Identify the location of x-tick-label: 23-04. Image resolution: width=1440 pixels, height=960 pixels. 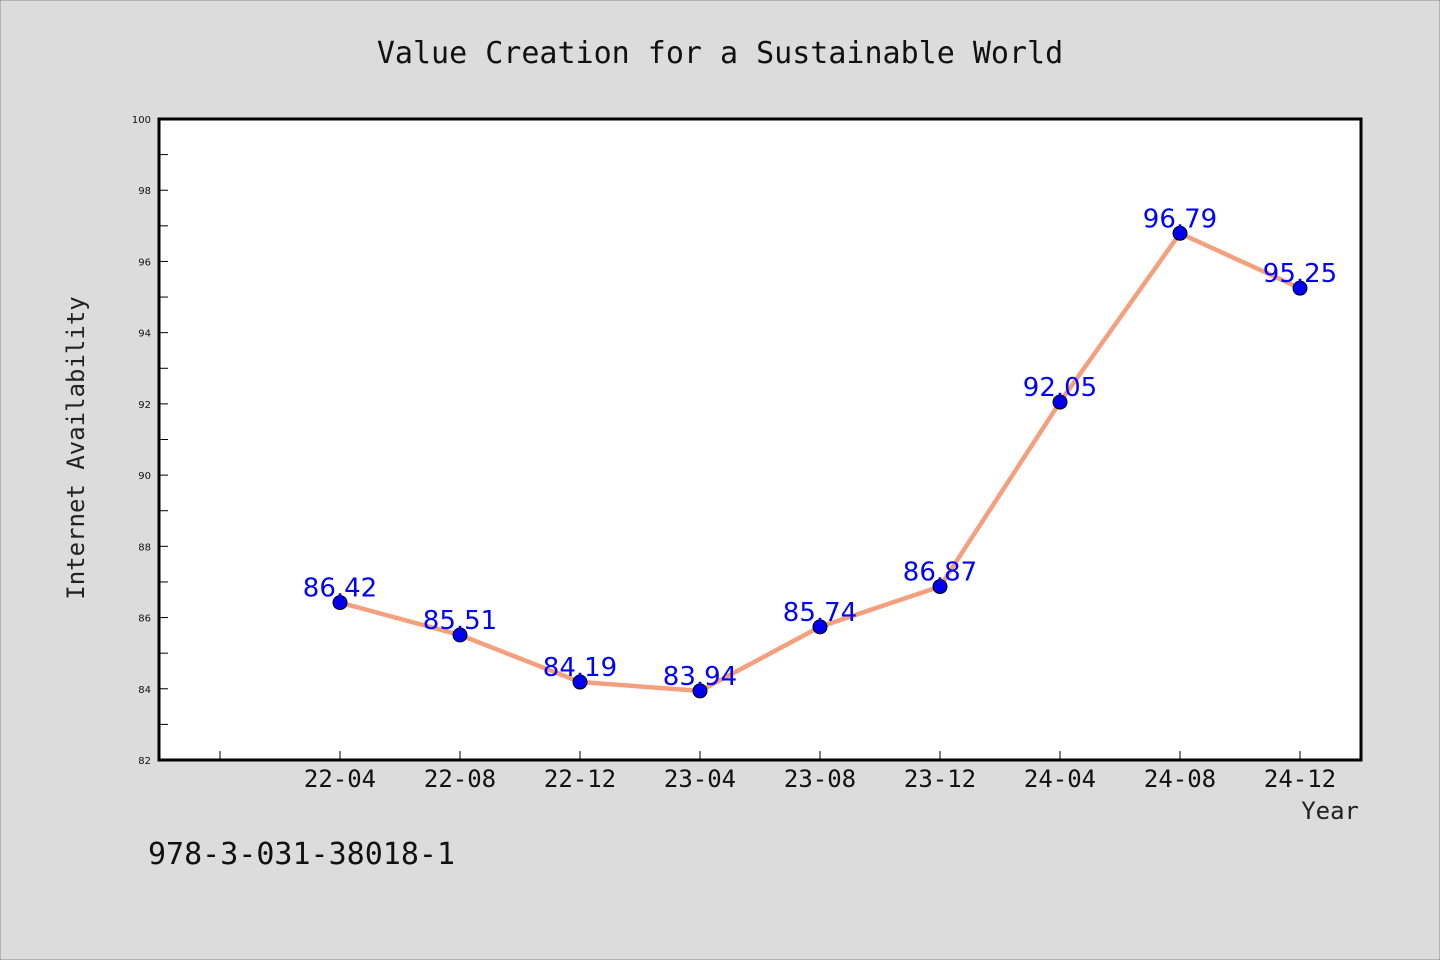
(700, 779).